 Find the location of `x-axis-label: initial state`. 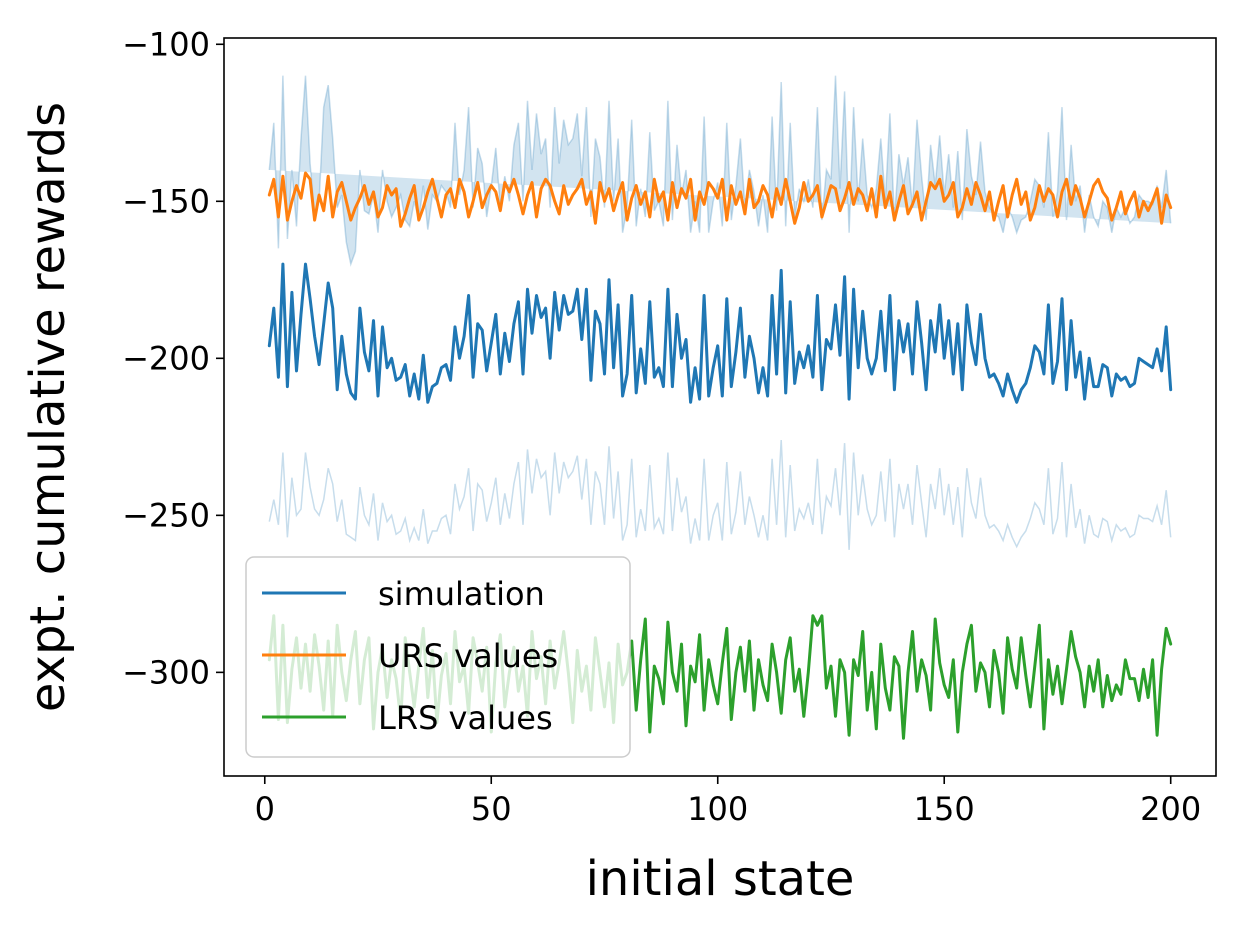

x-axis-label: initial state is located at coordinates (720, 879).